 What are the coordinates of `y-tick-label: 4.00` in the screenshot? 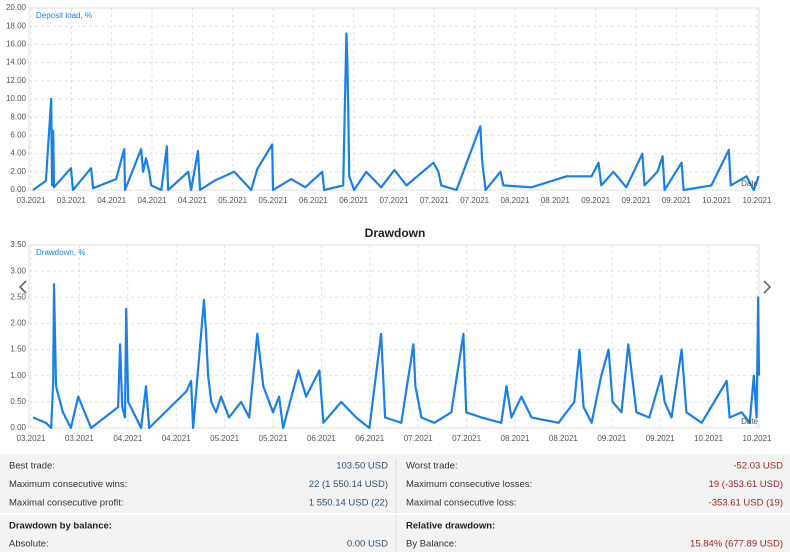 It's located at (18, 153).